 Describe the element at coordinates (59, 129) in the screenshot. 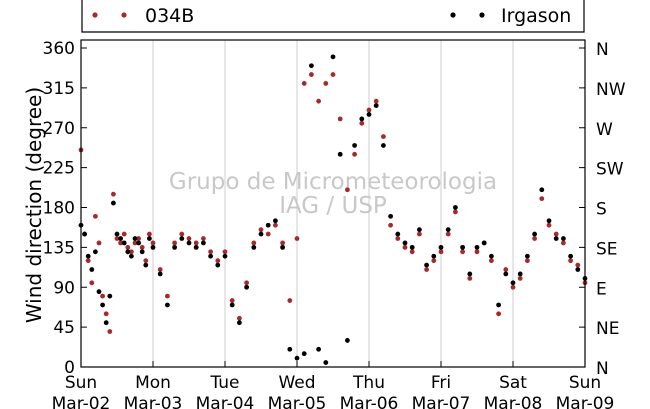

I see `y-tick-label: 270` at that location.